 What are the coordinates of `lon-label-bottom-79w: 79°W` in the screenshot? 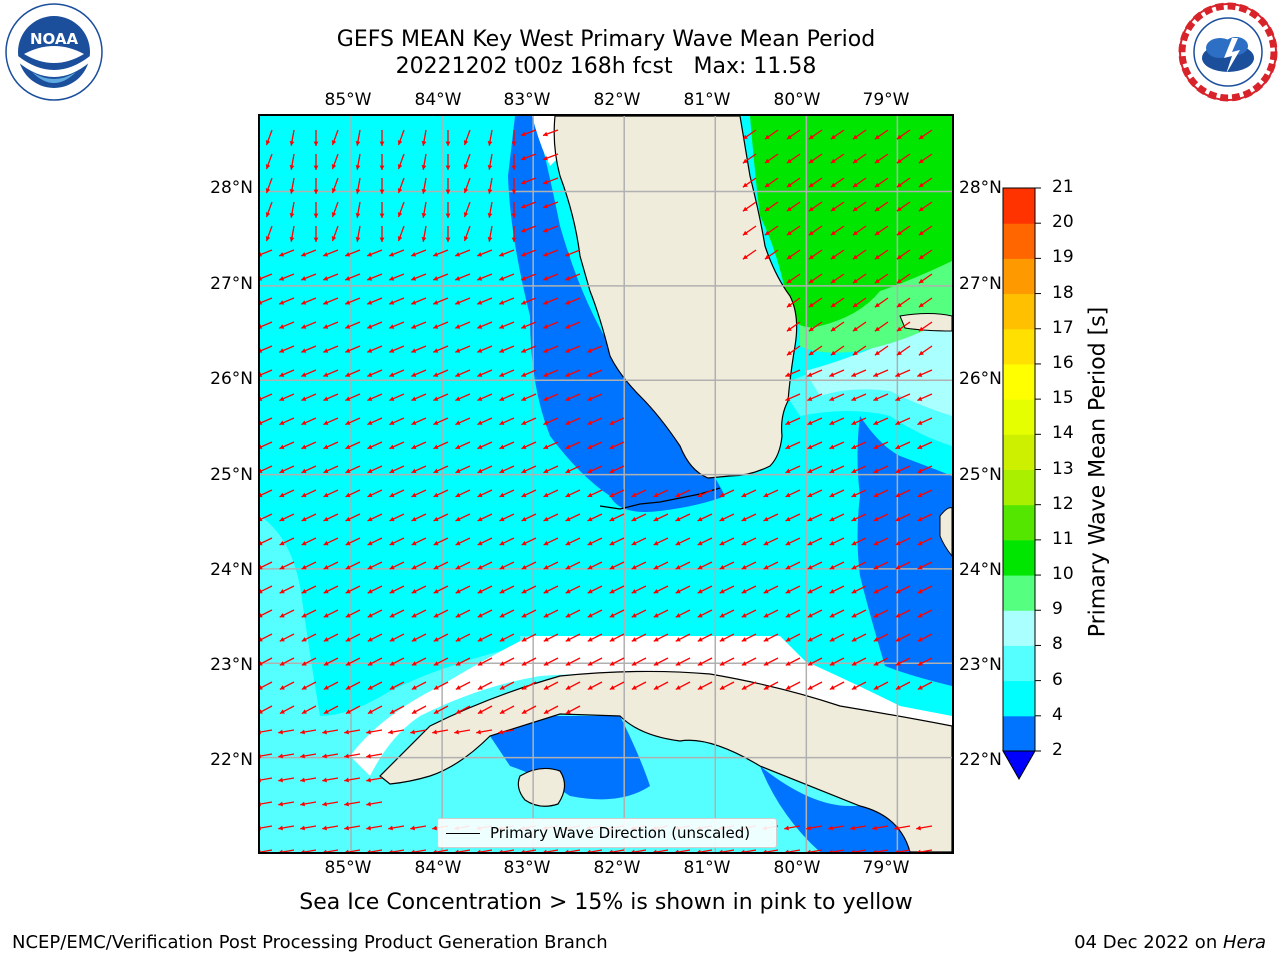 It's located at (886, 868).